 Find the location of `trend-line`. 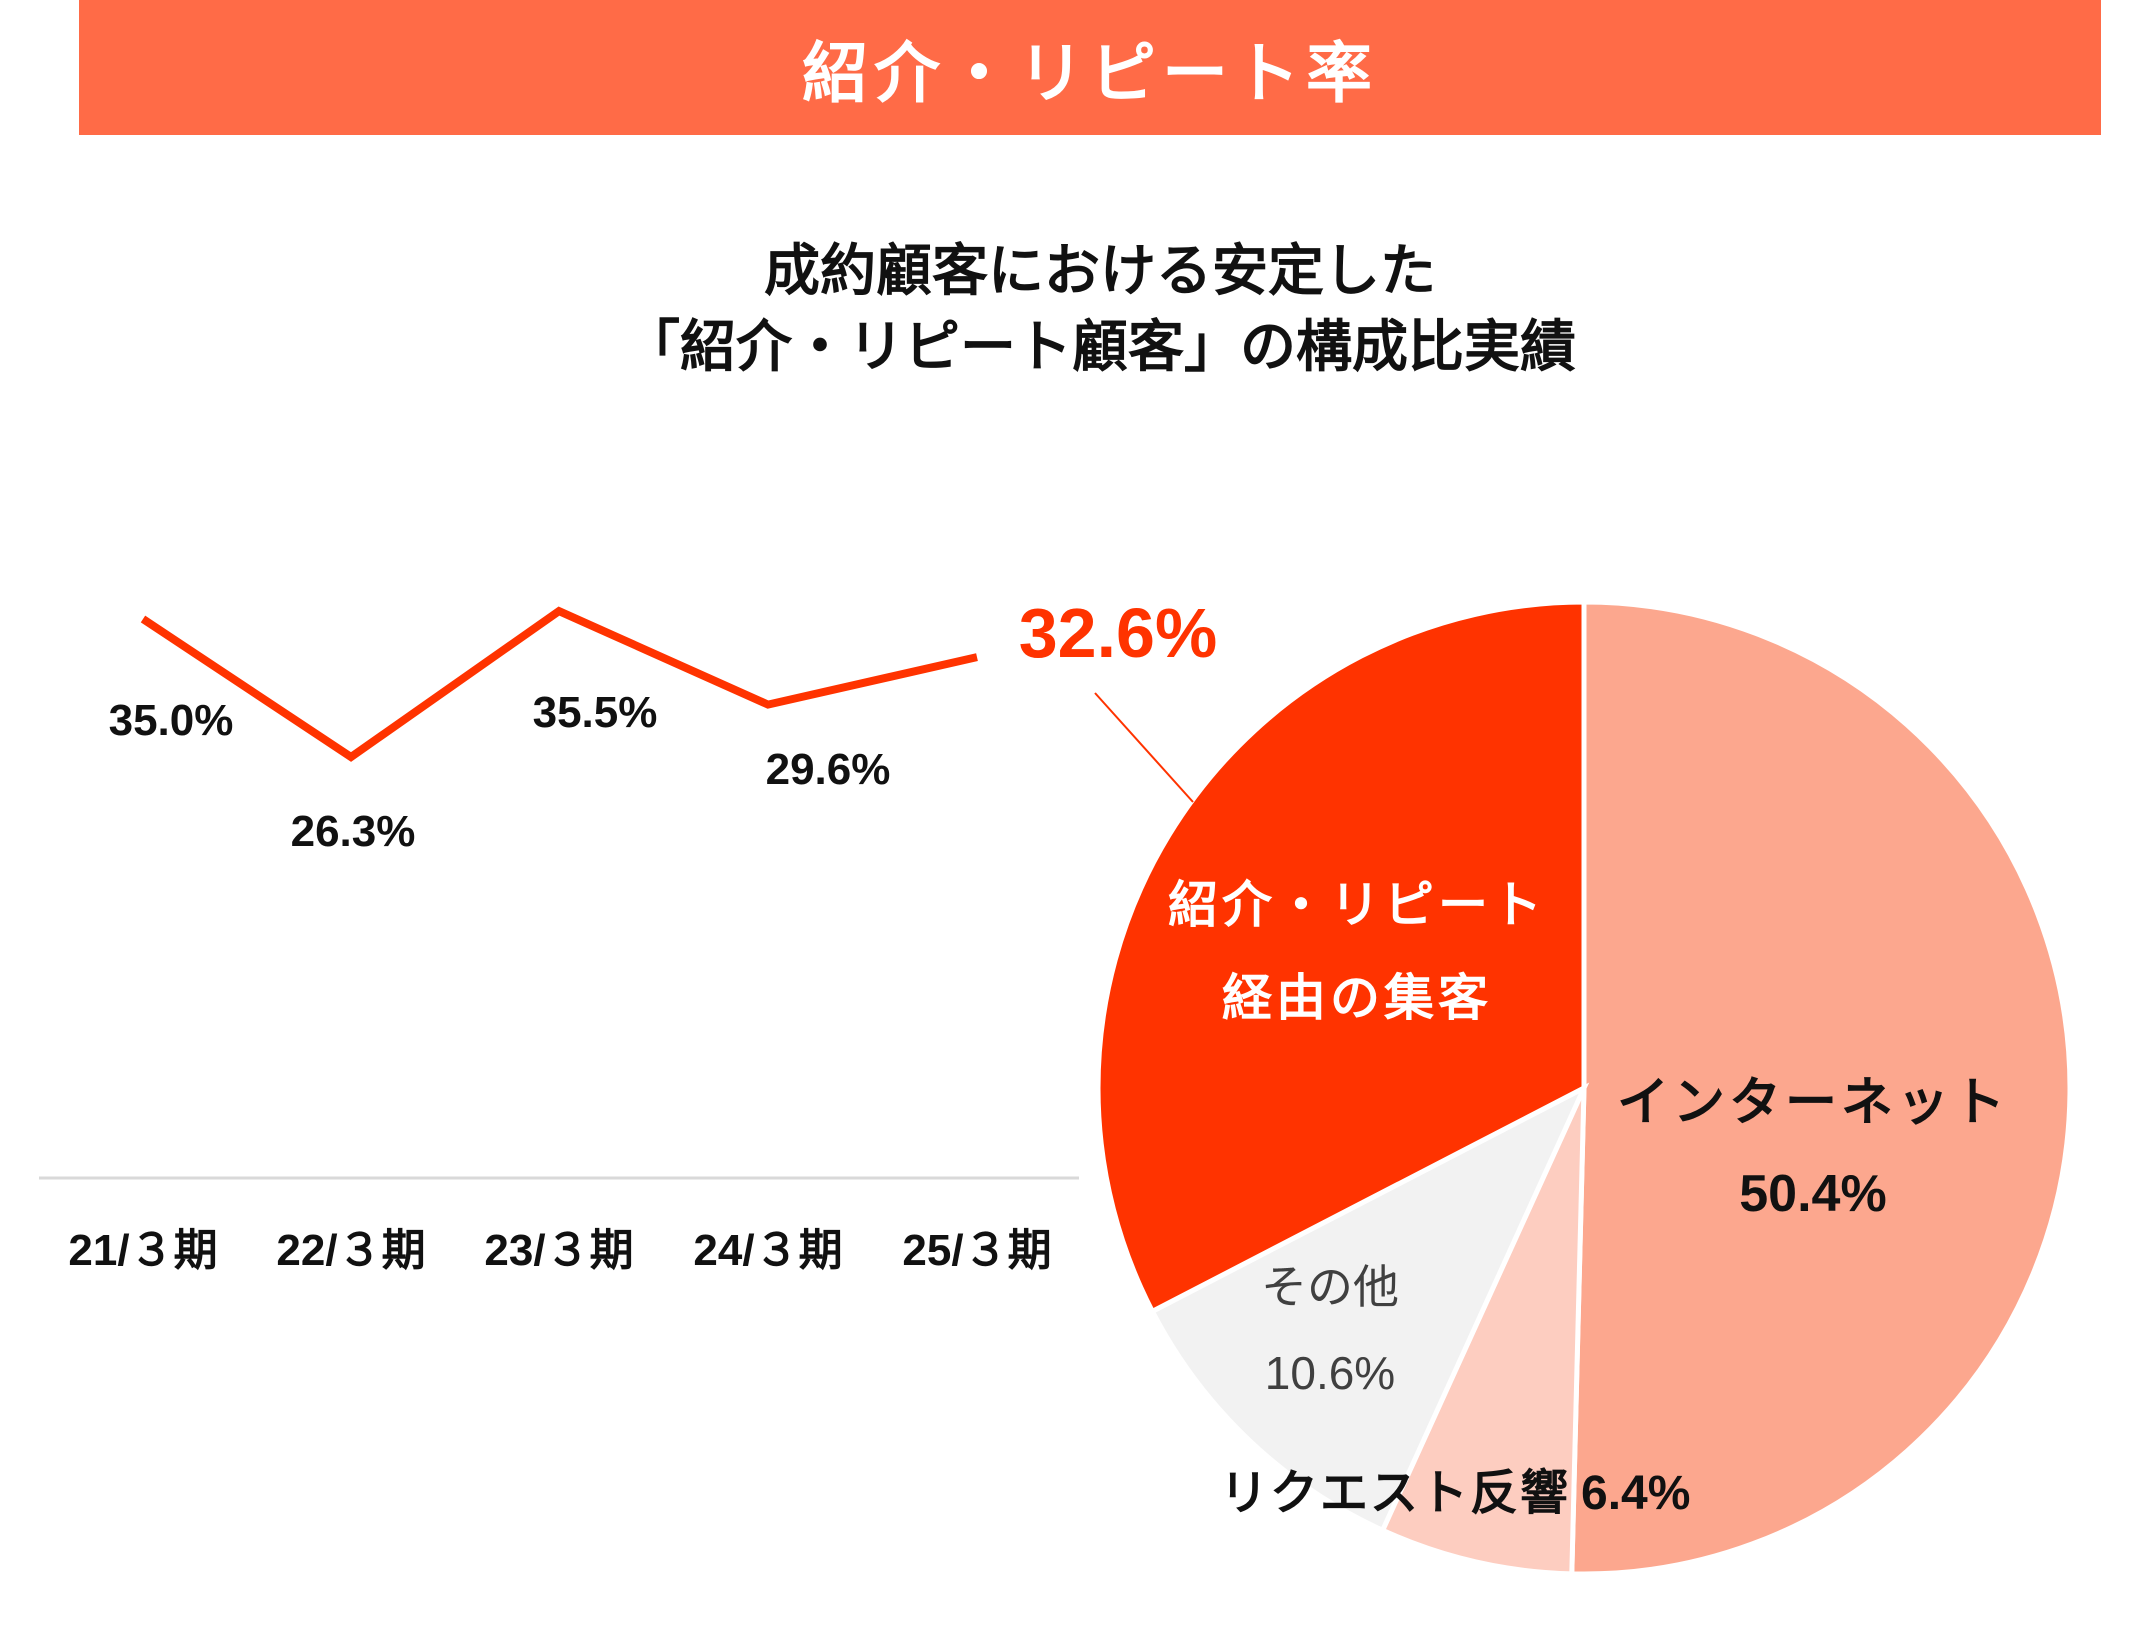

trend-line is located at coordinates (559, 684).